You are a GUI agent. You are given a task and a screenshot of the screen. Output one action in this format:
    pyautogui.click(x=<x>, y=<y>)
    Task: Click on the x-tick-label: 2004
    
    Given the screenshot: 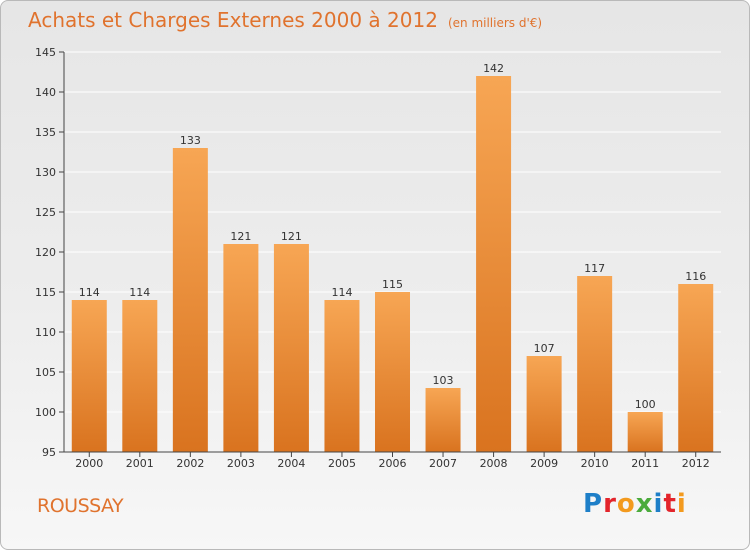 What is the action you would take?
    pyautogui.click(x=291, y=463)
    